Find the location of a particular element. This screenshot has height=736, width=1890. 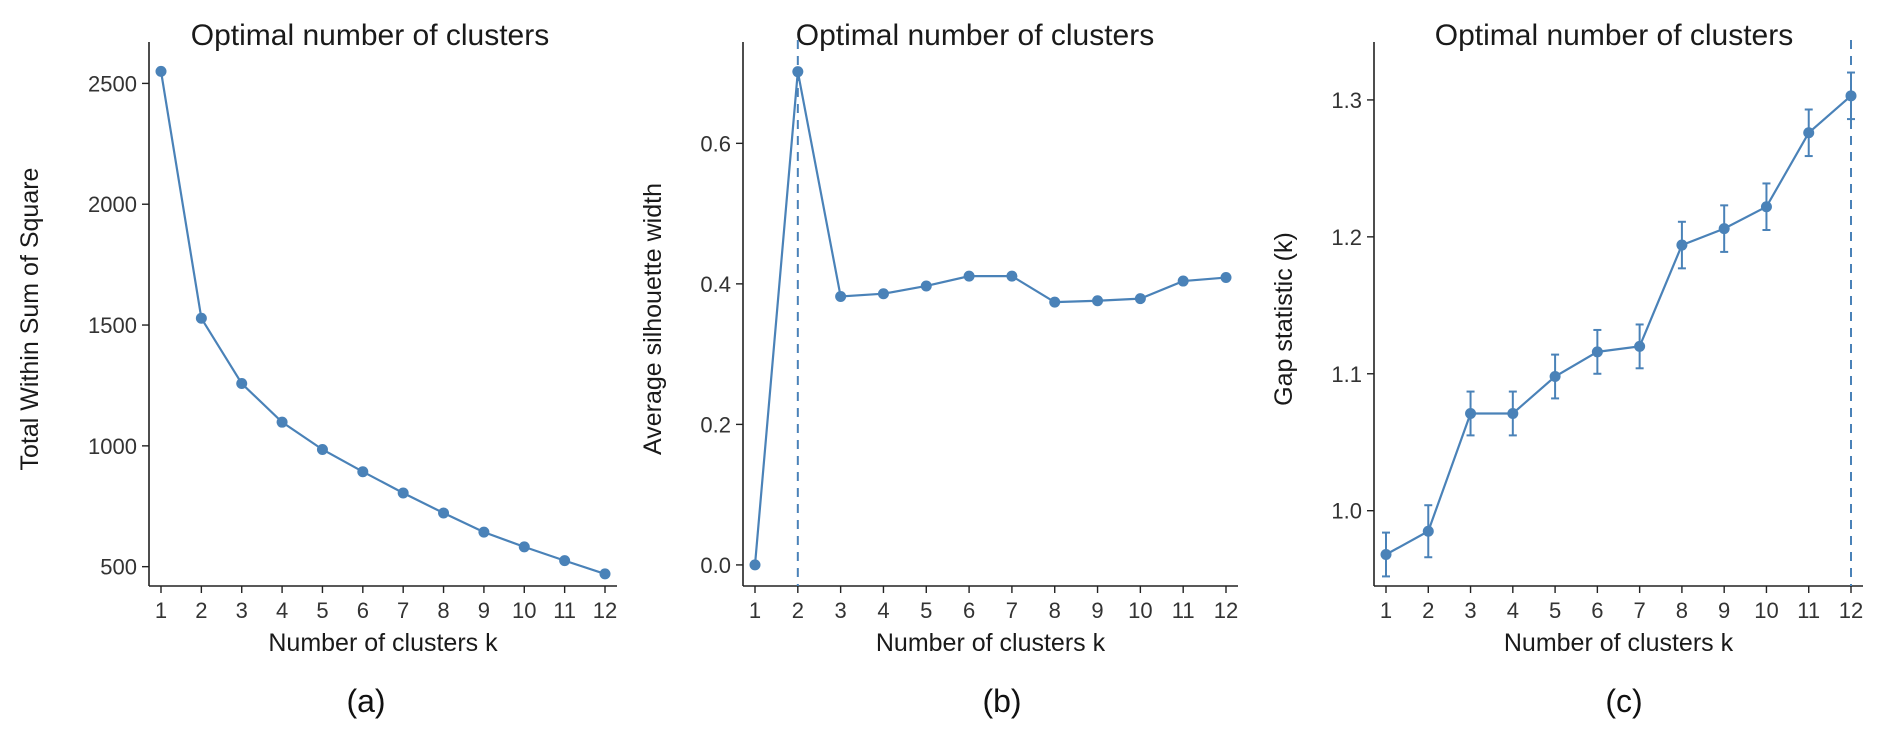

y-tick-label: 1.0 is located at coordinates (1346, 511).